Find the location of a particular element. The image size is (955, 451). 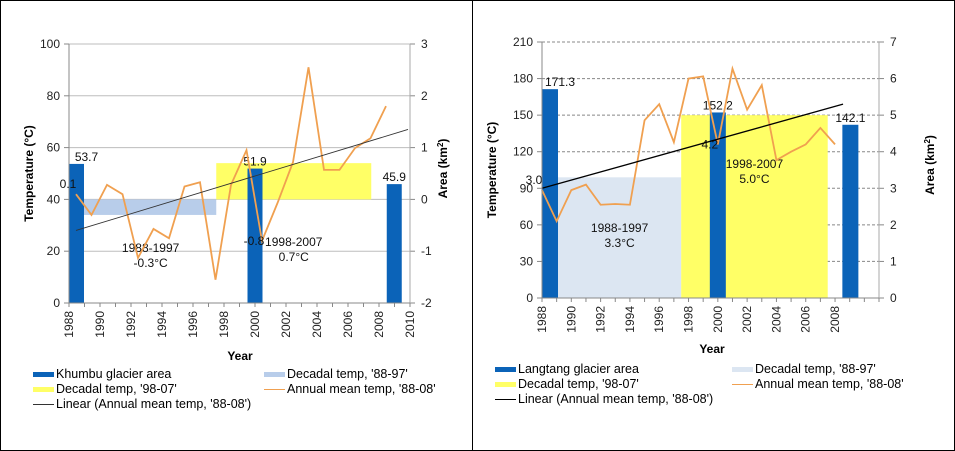

y2-tick-label: -2 is located at coordinates (426, 303).